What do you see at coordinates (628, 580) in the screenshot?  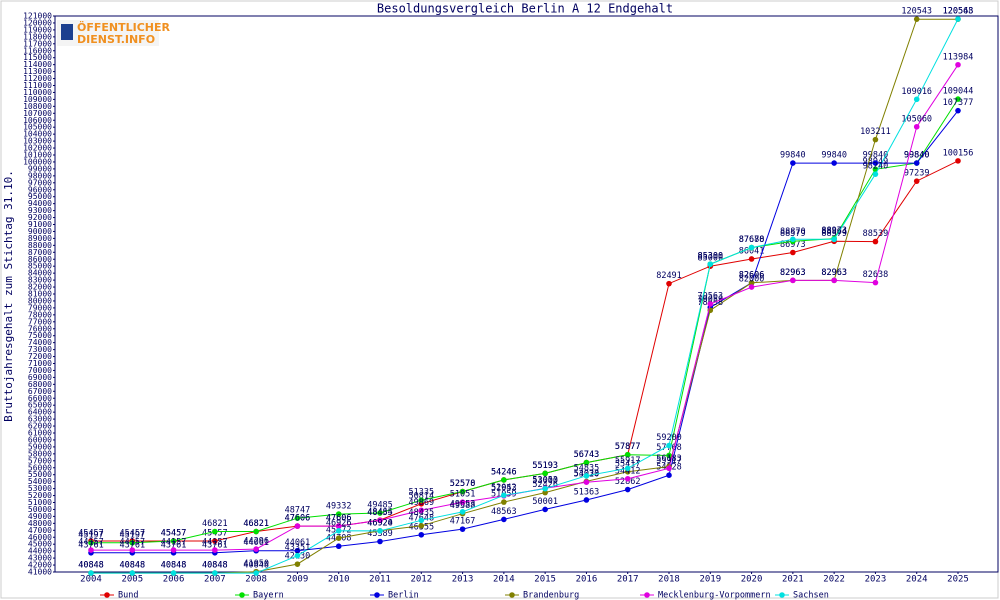 I see `x-tick-label: 2017` at bounding box center [628, 580].